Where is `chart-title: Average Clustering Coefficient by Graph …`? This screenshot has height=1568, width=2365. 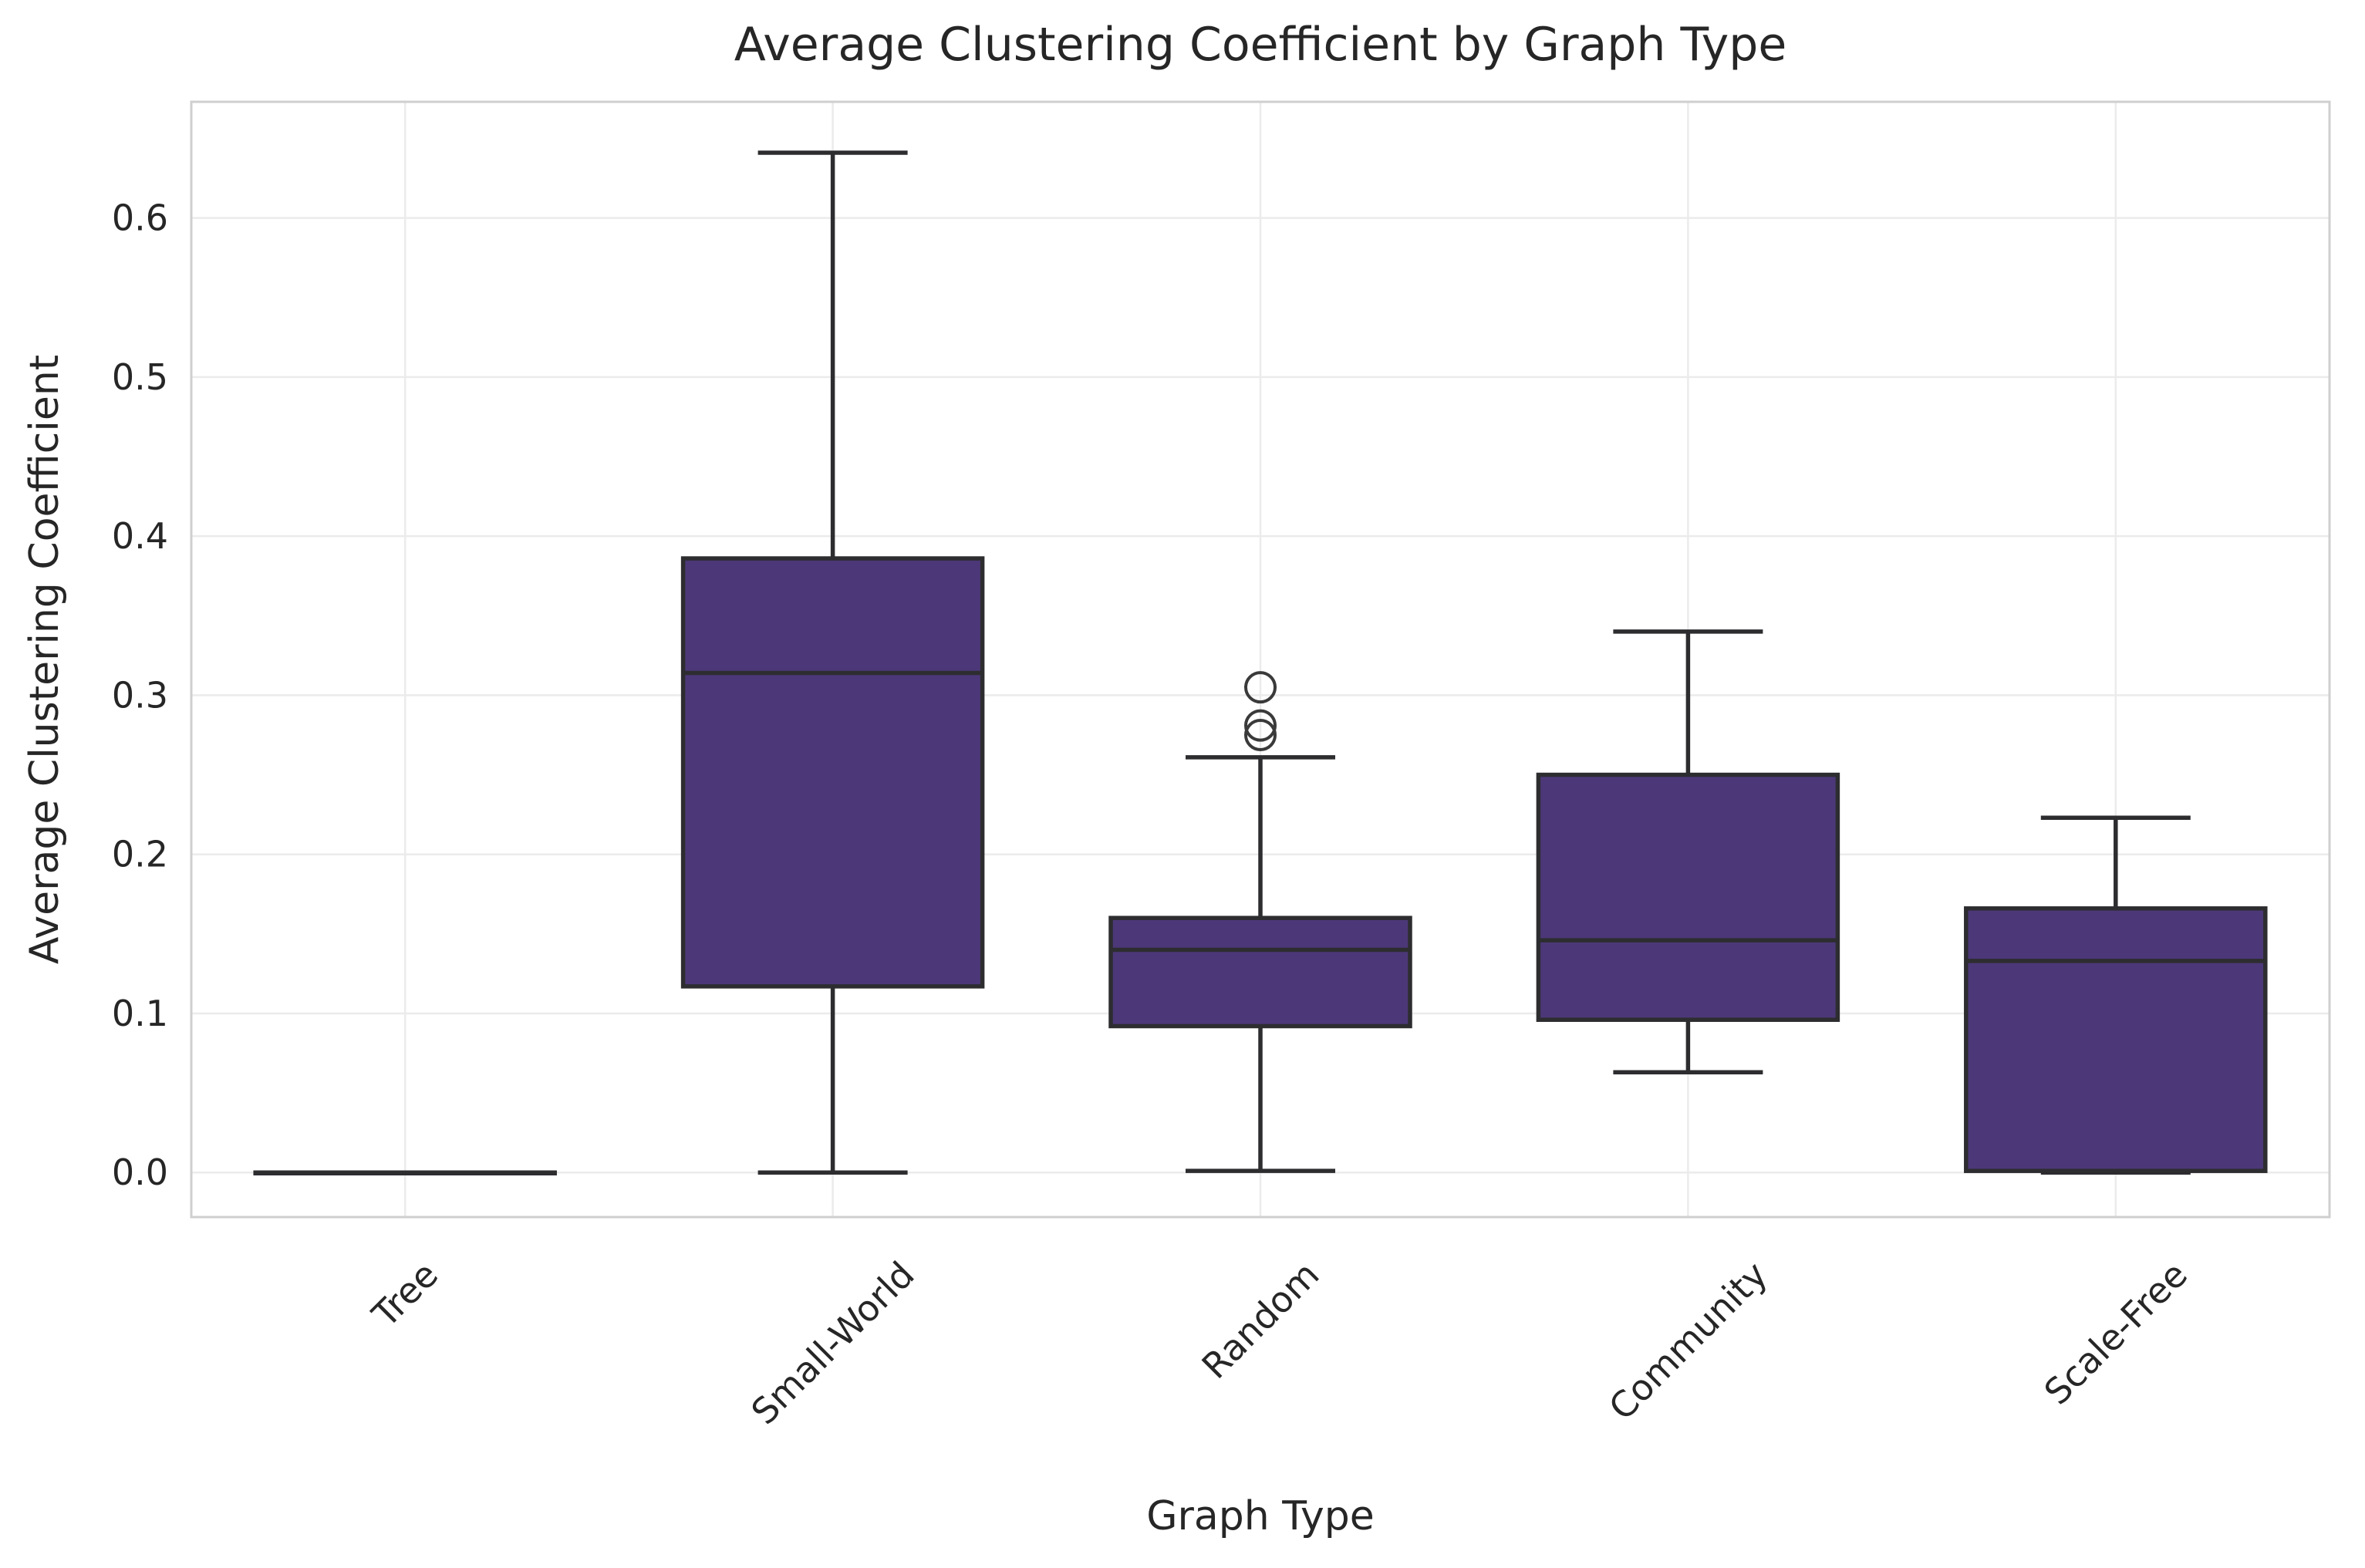 chart-title: Average Clustering Coefficient by Graph … is located at coordinates (1260, 45).